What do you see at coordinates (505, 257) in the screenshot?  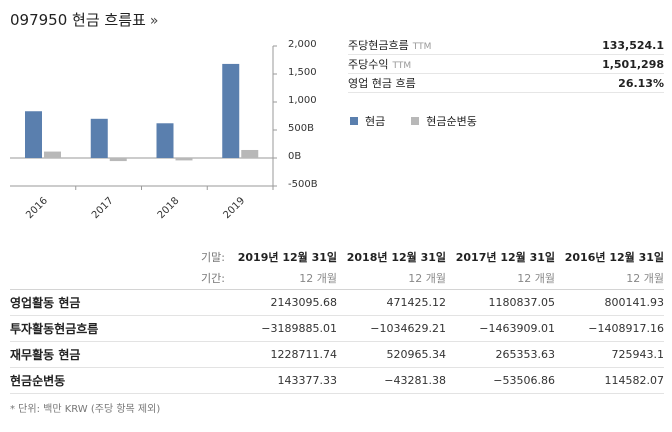 I see `column-header: 2017년 12월 31일` at bounding box center [505, 257].